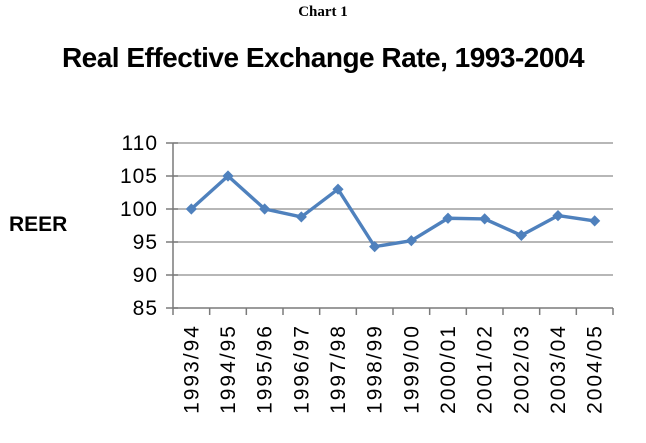  What do you see at coordinates (558, 369) in the screenshot?
I see `x-tick-label: 2003/04` at bounding box center [558, 369].